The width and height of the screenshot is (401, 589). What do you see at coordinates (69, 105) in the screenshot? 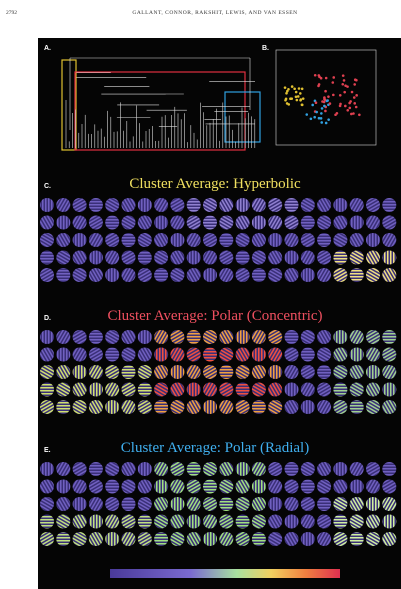
I see `cluster-box` at bounding box center [69, 105].